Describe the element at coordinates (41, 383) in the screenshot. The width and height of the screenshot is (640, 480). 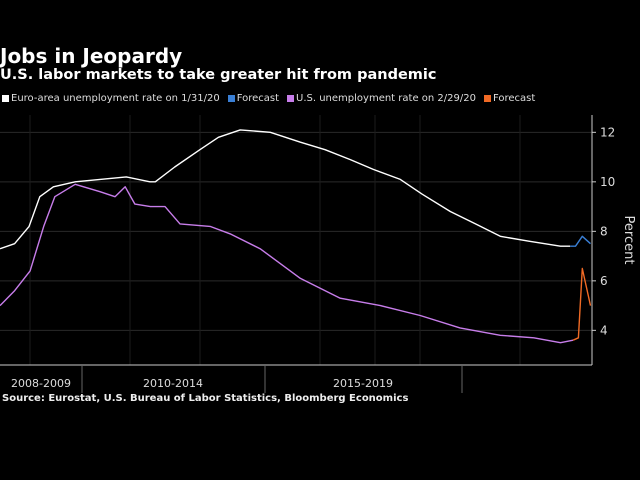
I see `x-tick-label: 2008-2009` at that location.